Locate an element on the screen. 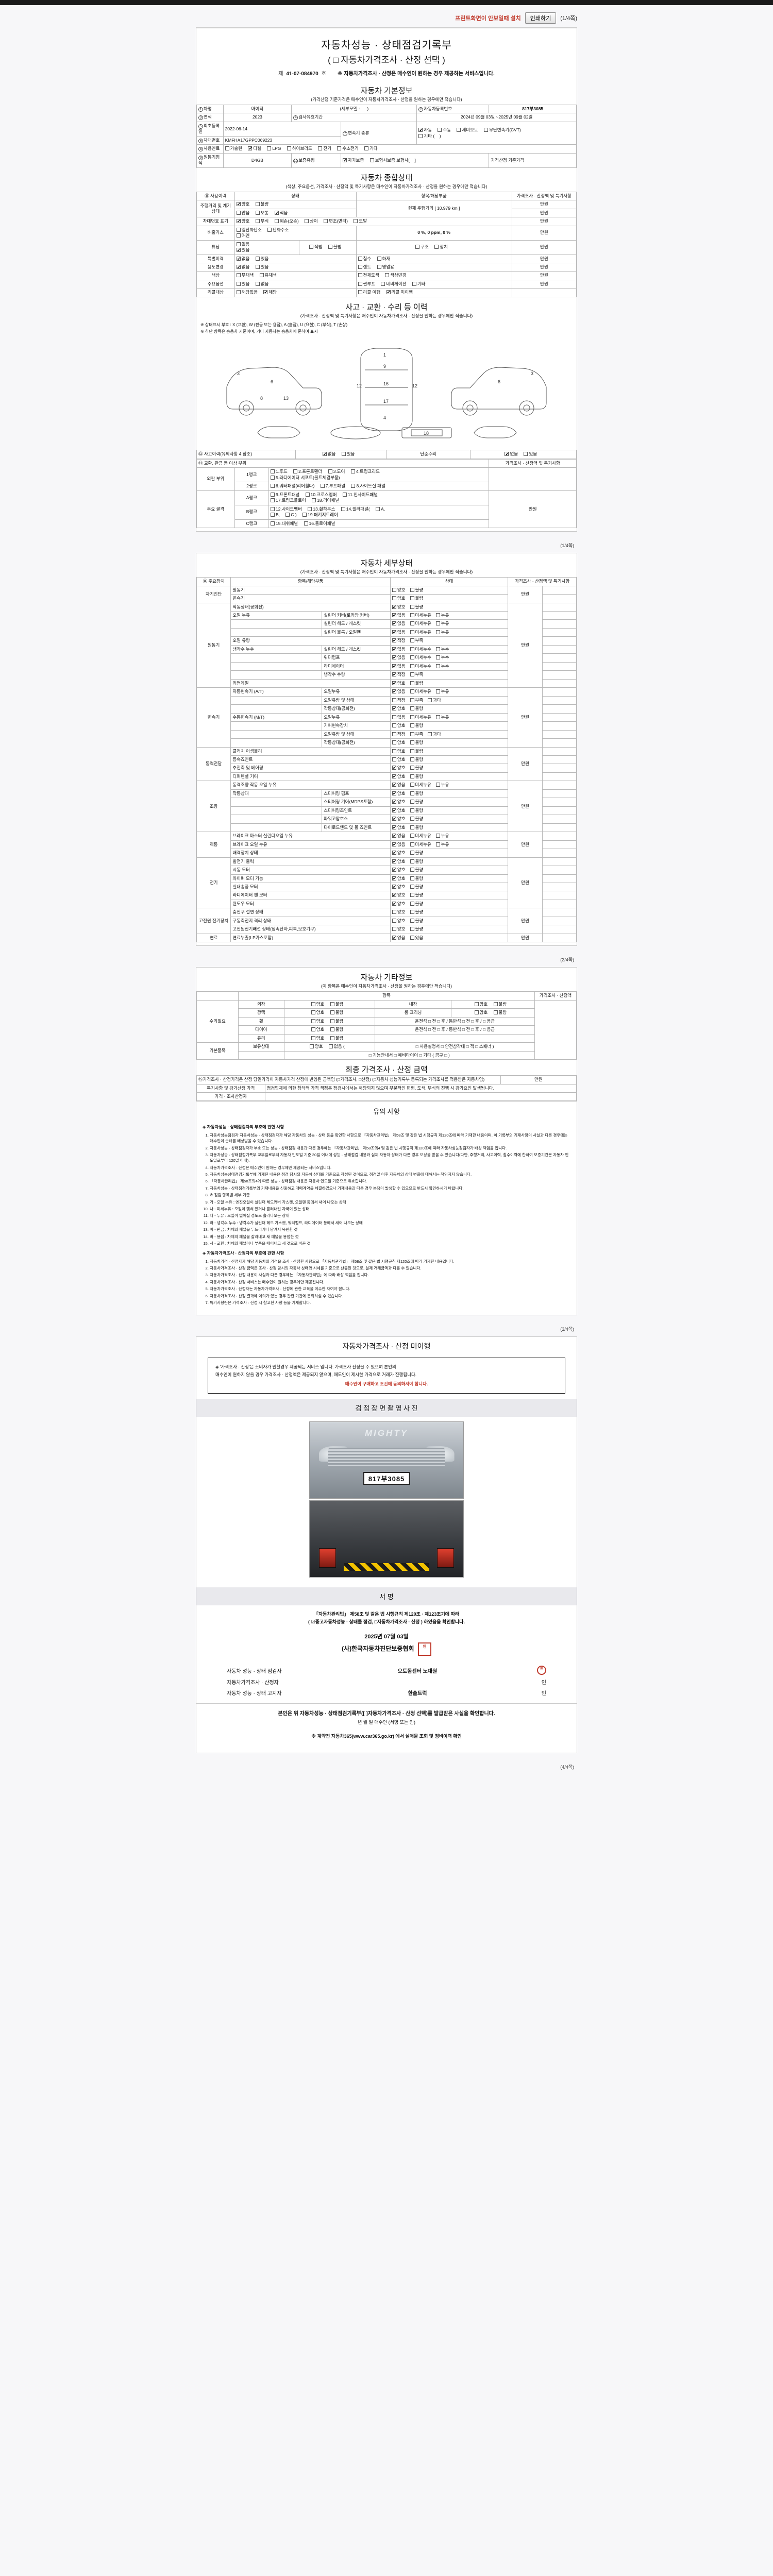  detail-option: 미세누유 is located at coordinates (420, 717).